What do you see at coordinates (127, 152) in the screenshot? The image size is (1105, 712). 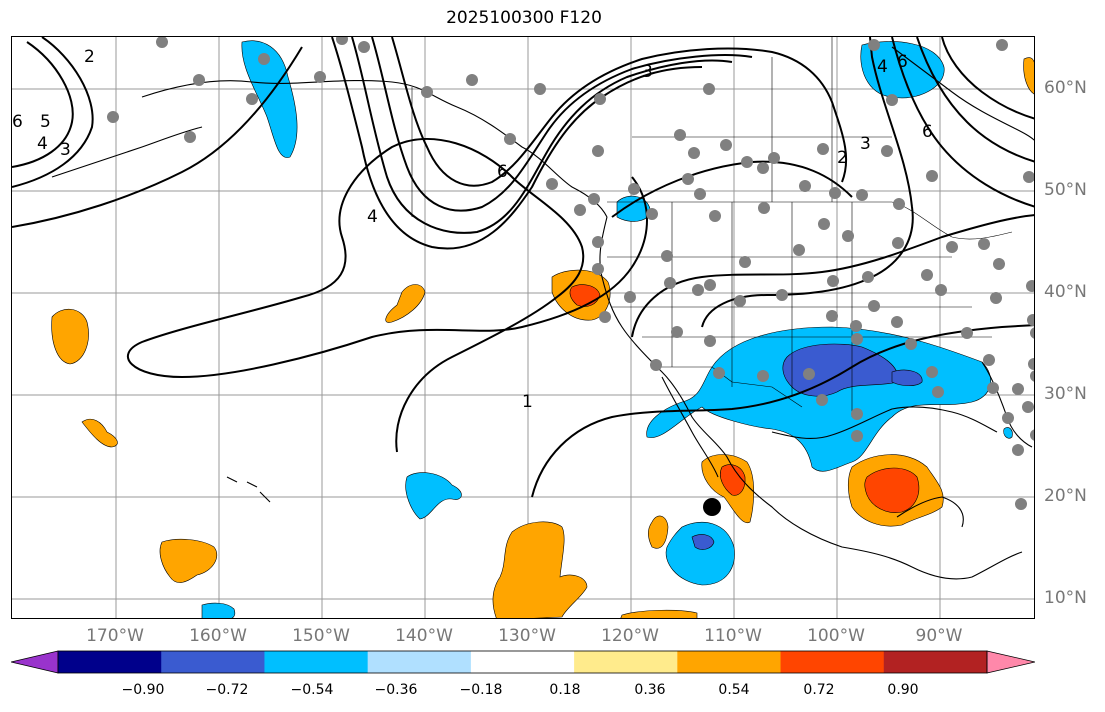 I see `coastline-aleutians` at bounding box center [127, 152].